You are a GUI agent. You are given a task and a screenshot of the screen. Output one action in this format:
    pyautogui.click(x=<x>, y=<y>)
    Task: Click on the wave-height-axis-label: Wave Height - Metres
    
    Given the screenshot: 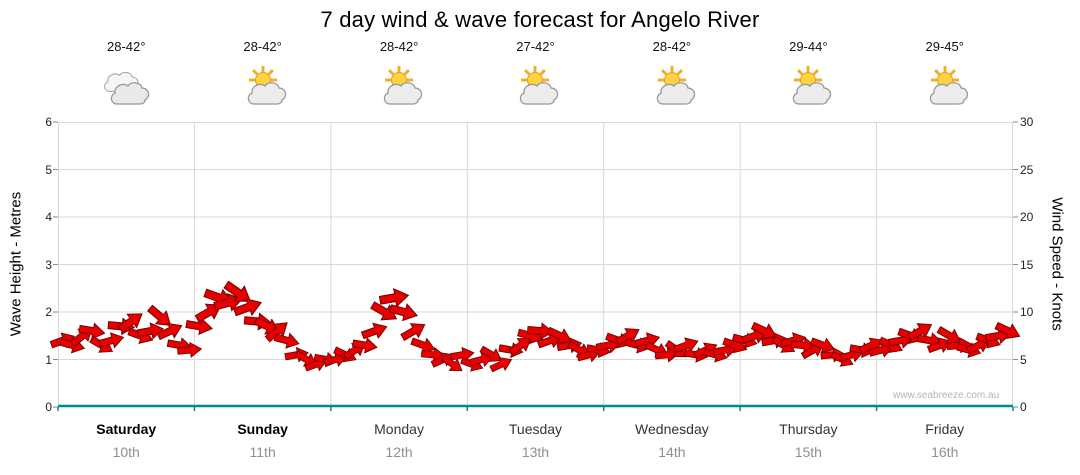 What is the action you would take?
    pyautogui.click(x=16, y=264)
    